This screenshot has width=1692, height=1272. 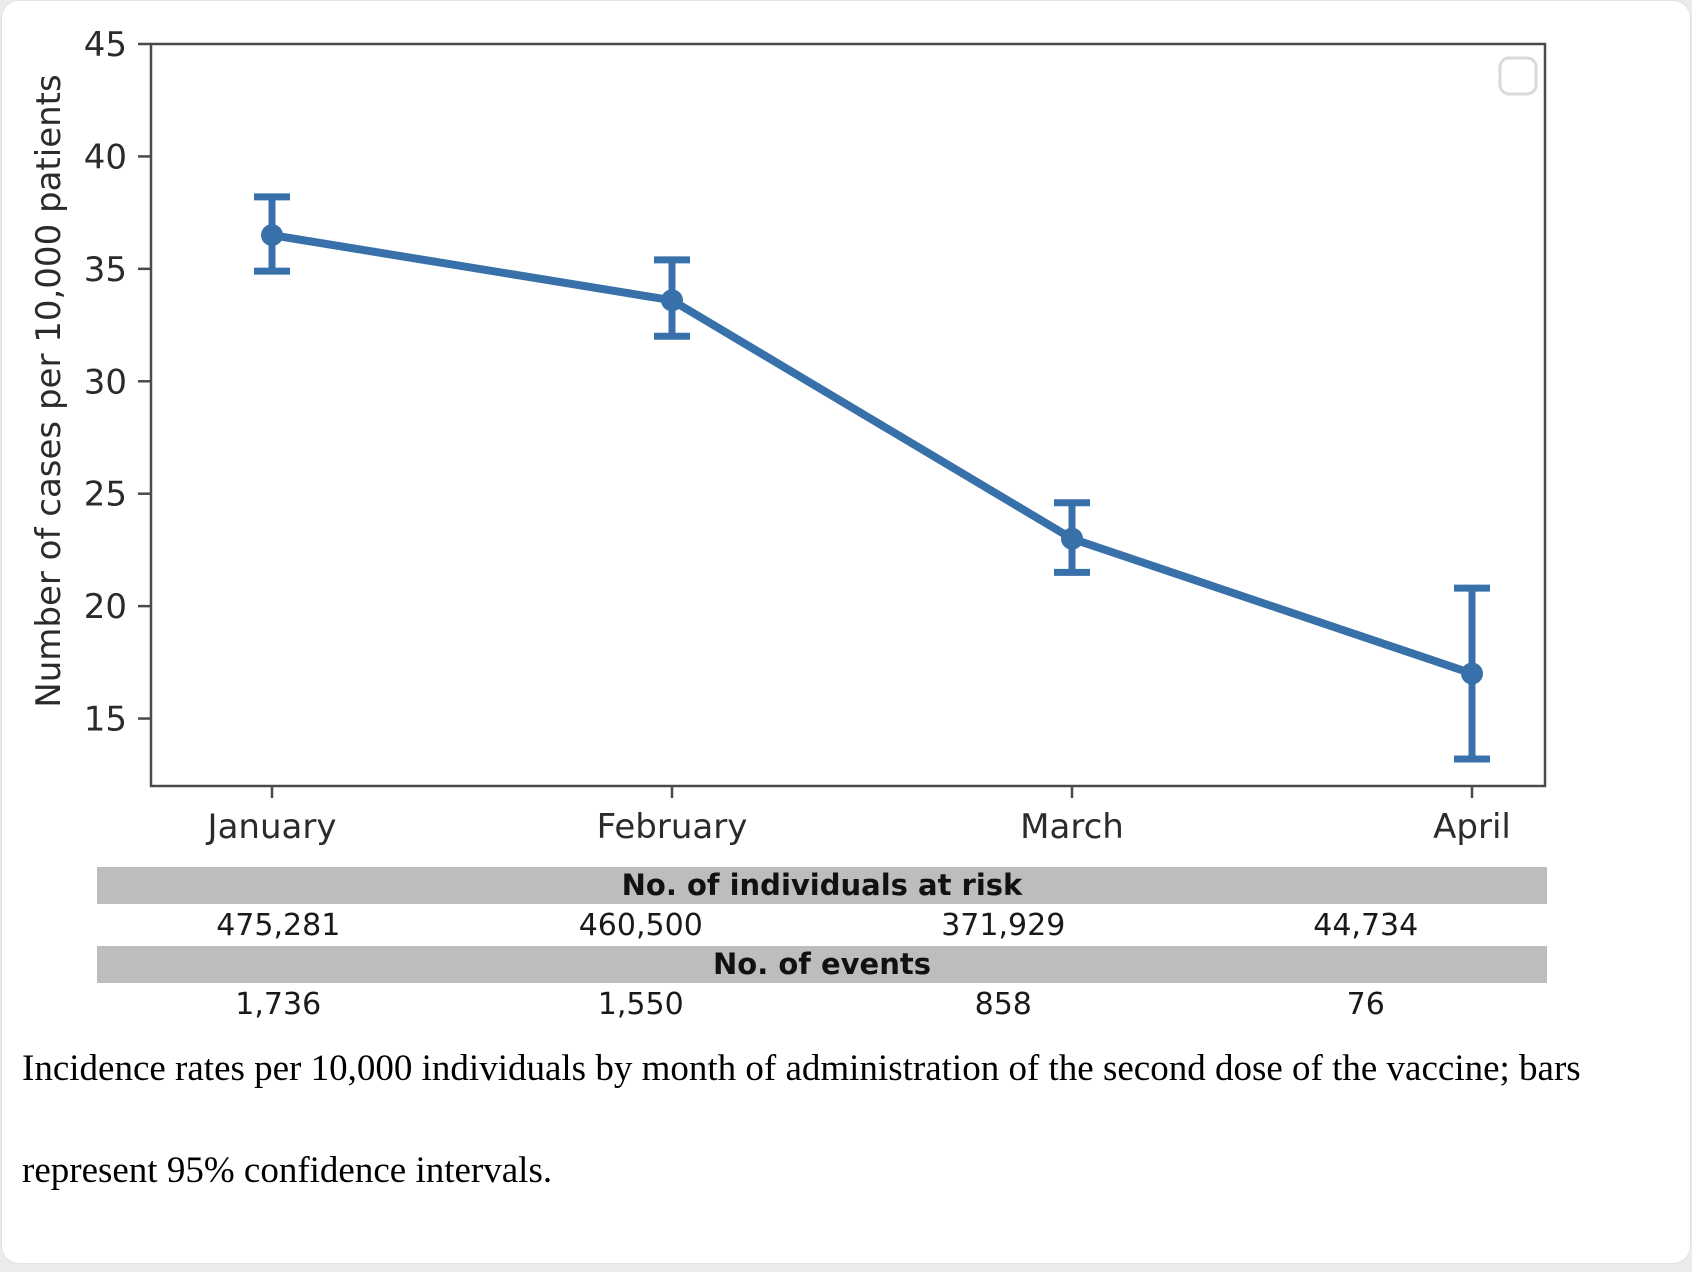 What do you see at coordinates (1072, 538) in the screenshot?
I see `data-point-march` at bounding box center [1072, 538].